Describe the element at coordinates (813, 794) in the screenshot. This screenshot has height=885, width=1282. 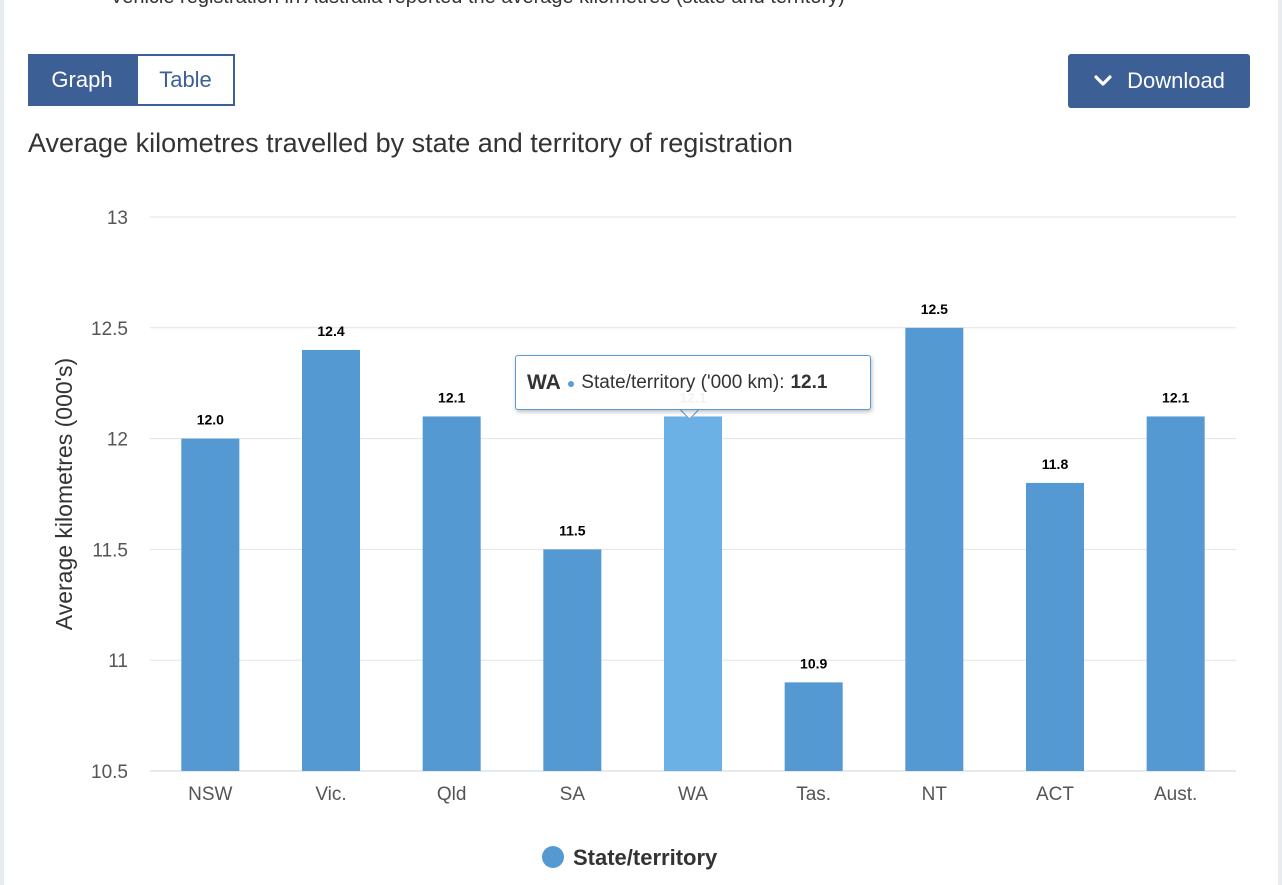
I see `x-tick-label: Tas.` at that location.